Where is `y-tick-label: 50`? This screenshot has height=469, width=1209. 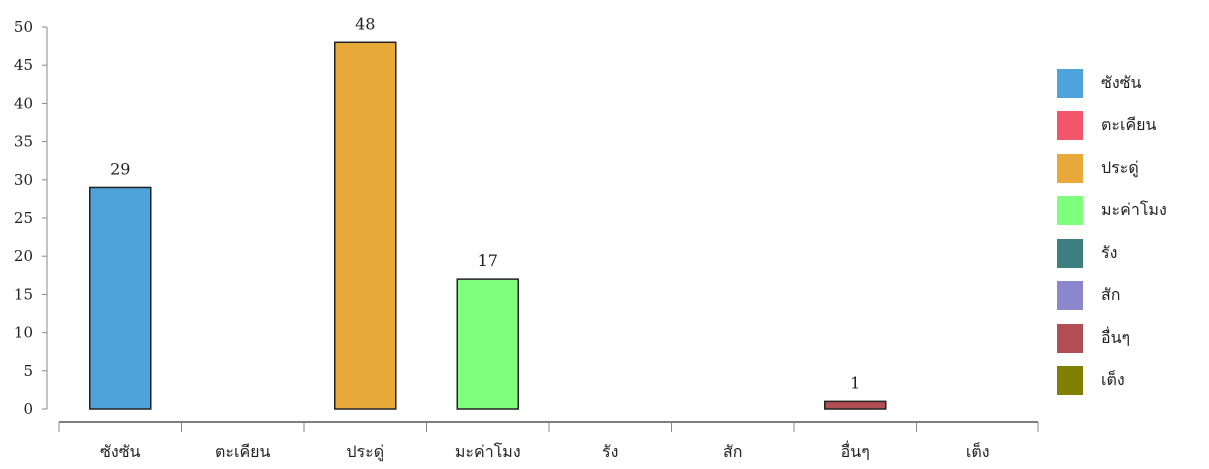
y-tick-label: 50 is located at coordinates (23, 27).